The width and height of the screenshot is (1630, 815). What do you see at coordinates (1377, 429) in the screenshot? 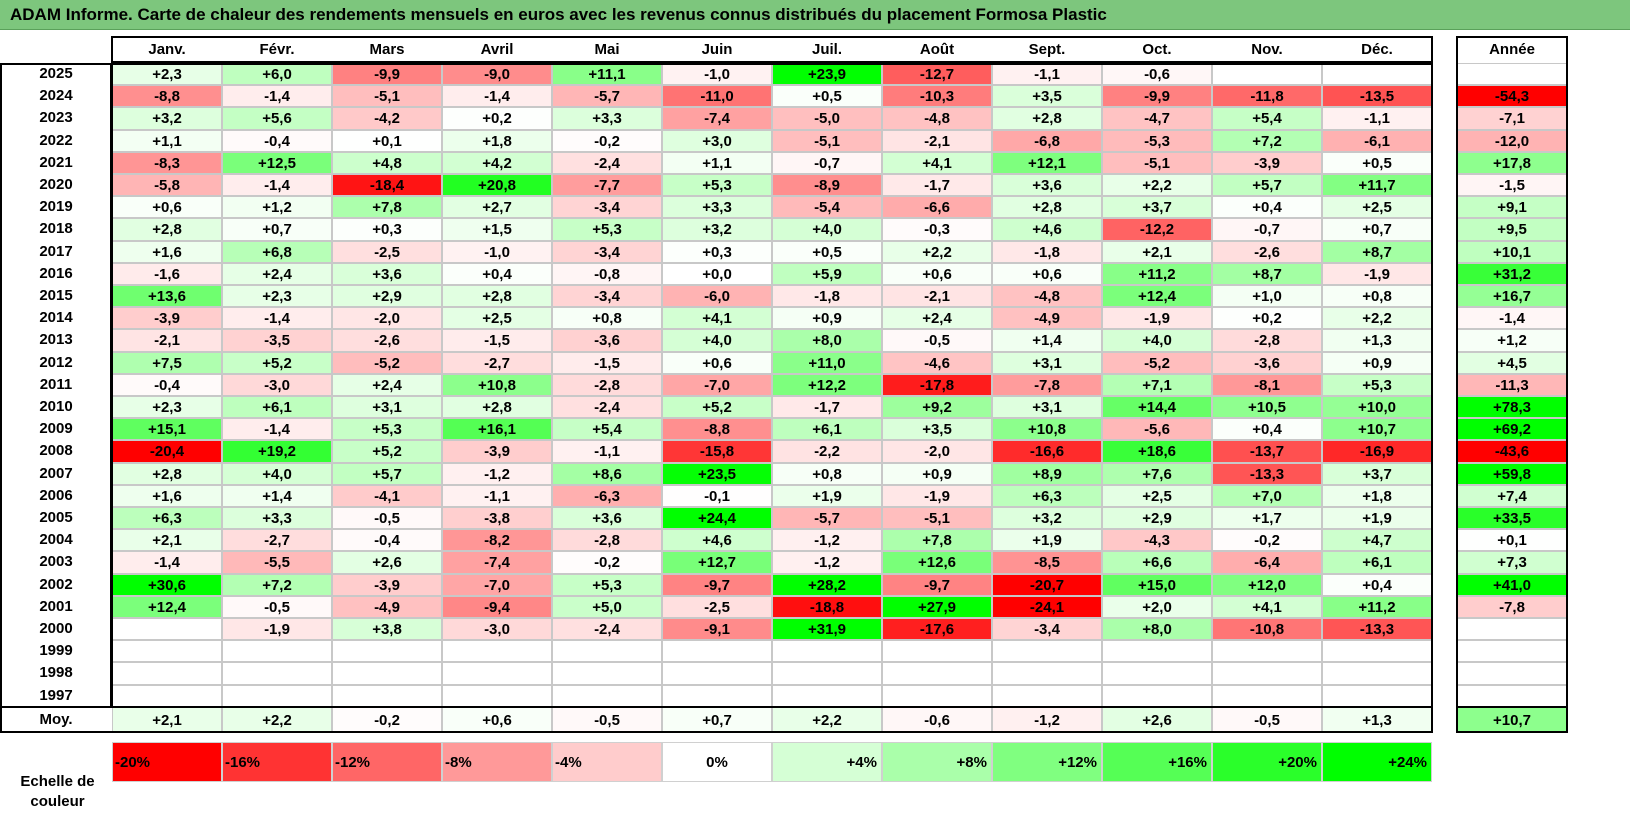
I see `heatmap-cell: +10,7` at bounding box center [1377, 429].